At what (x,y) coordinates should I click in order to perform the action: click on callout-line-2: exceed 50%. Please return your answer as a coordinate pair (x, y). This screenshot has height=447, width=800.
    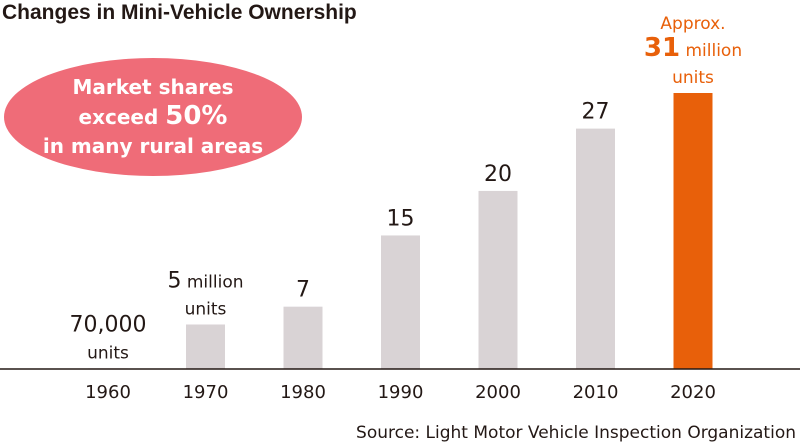
    Looking at the image, I should click on (153, 117).